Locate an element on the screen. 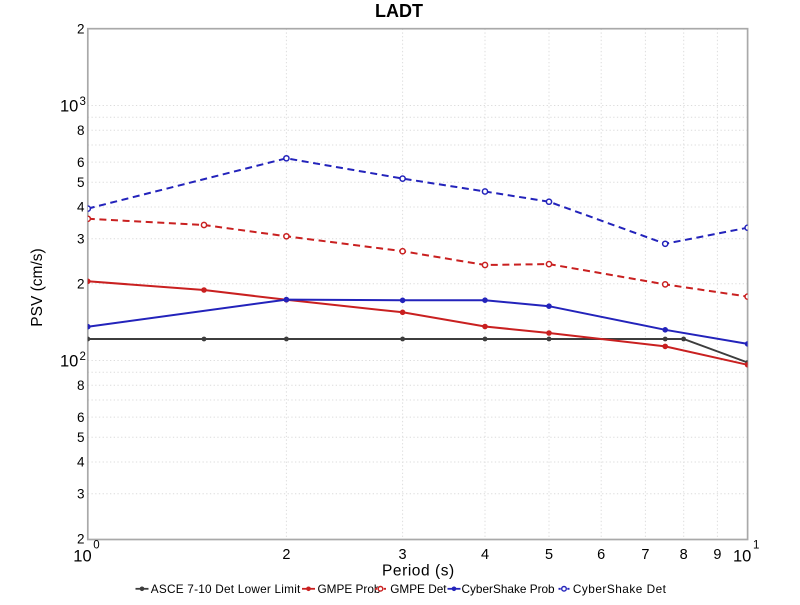 The width and height of the screenshot is (800, 605). svg-text: CyberShake Prob is located at coordinates (509, 589).